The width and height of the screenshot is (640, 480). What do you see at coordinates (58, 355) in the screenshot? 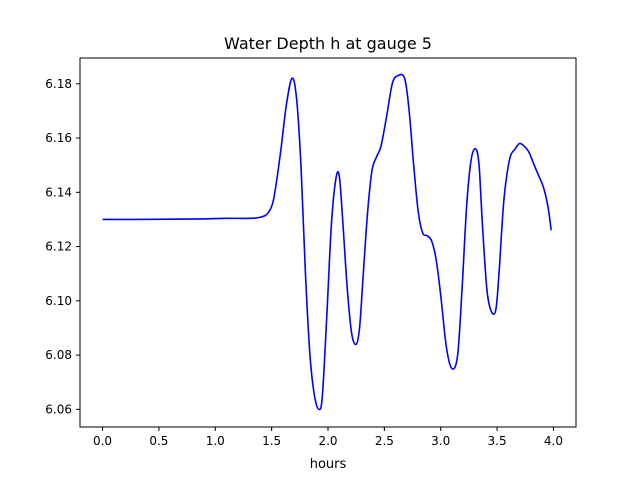
I see `y-tick-label: 6.08` at bounding box center [58, 355].